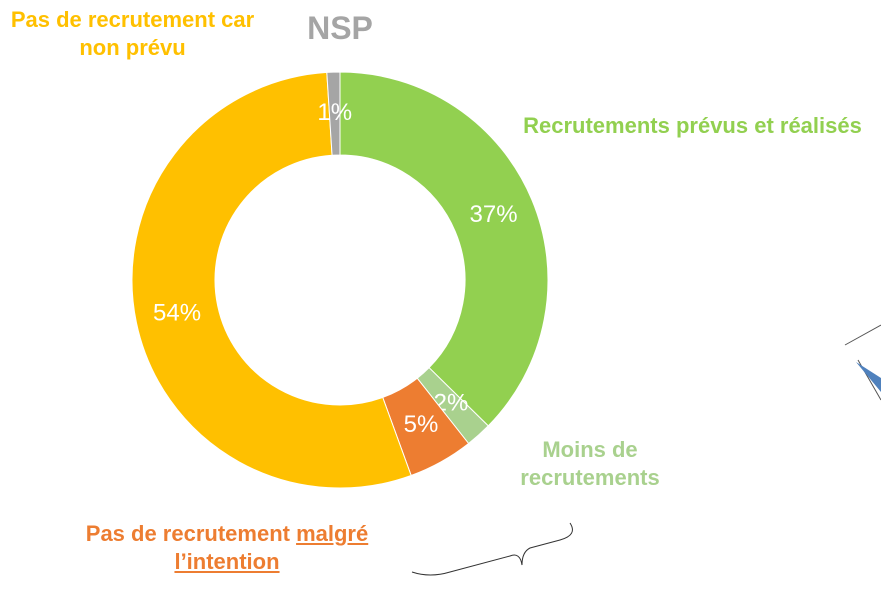 The height and width of the screenshot is (589, 881). What do you see at coordinates (340, 28) in the screenshot?
I see `category-label: NSP` at bounding box center [340, 28].